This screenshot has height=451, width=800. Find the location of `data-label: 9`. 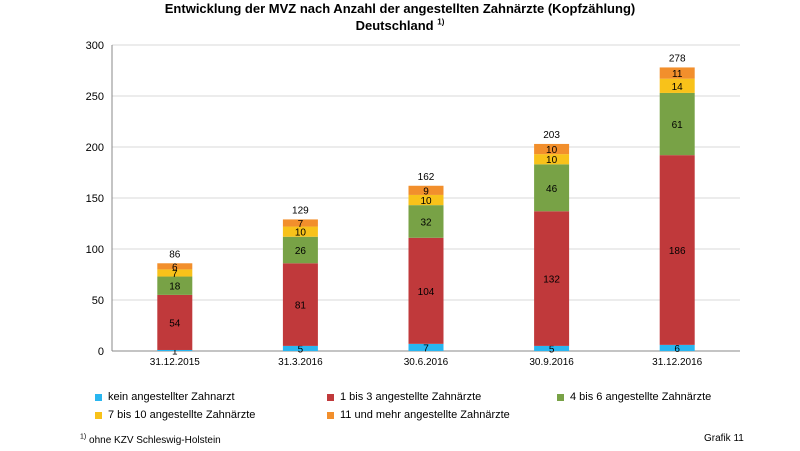

data-label: 9 is located at coordinates (426, 191).